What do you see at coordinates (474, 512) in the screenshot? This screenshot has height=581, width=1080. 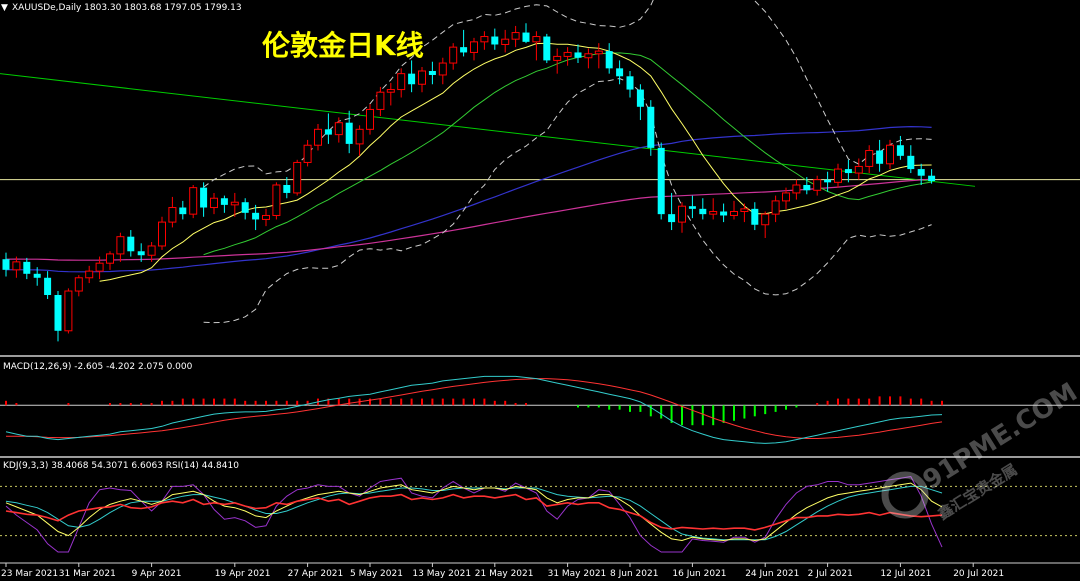 I see `rsi-line` at bounding box center [474, 512].